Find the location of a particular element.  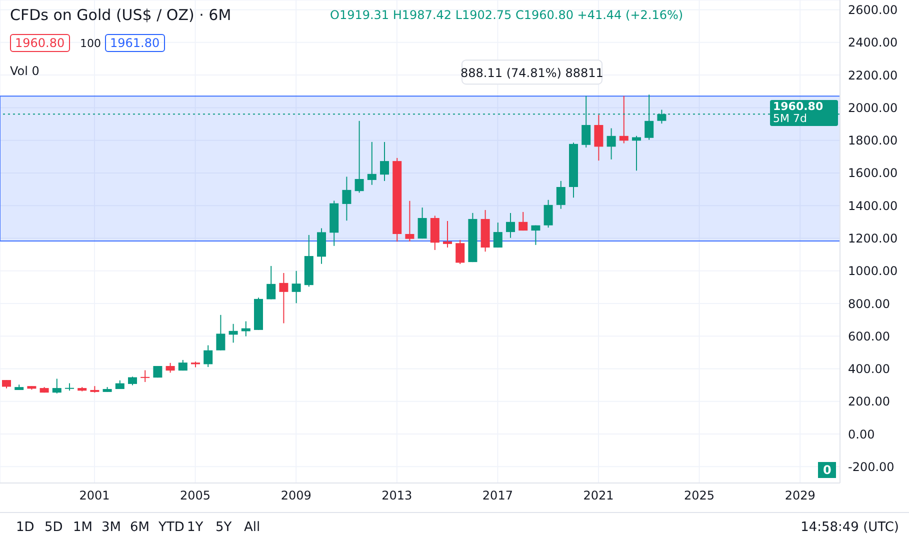

annotation: 100 is located at coordinates (90, 43).